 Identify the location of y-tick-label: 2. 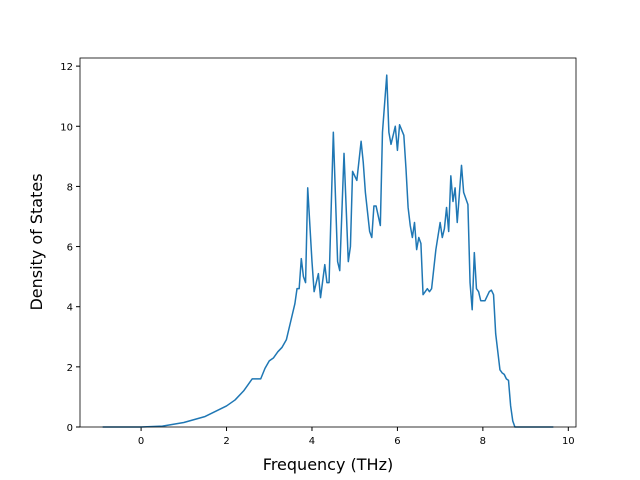
(70, 368).